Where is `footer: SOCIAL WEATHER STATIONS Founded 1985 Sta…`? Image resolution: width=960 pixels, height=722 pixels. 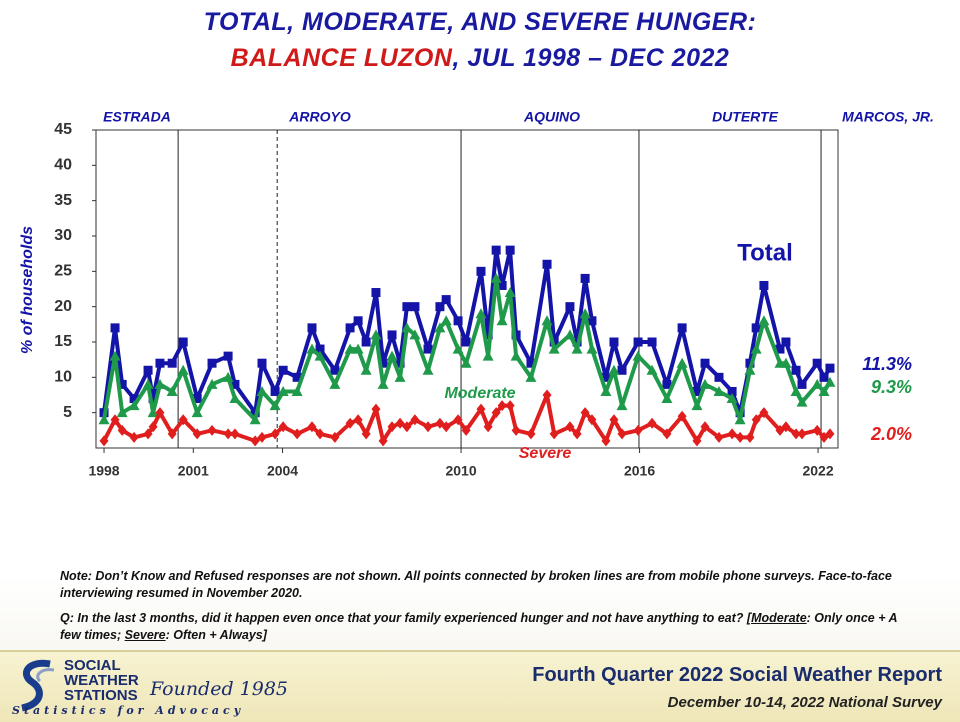 footer: SOCIAL WEATHER STATIONS Founded 1985 Sta… is located at coordinates (480, 686).